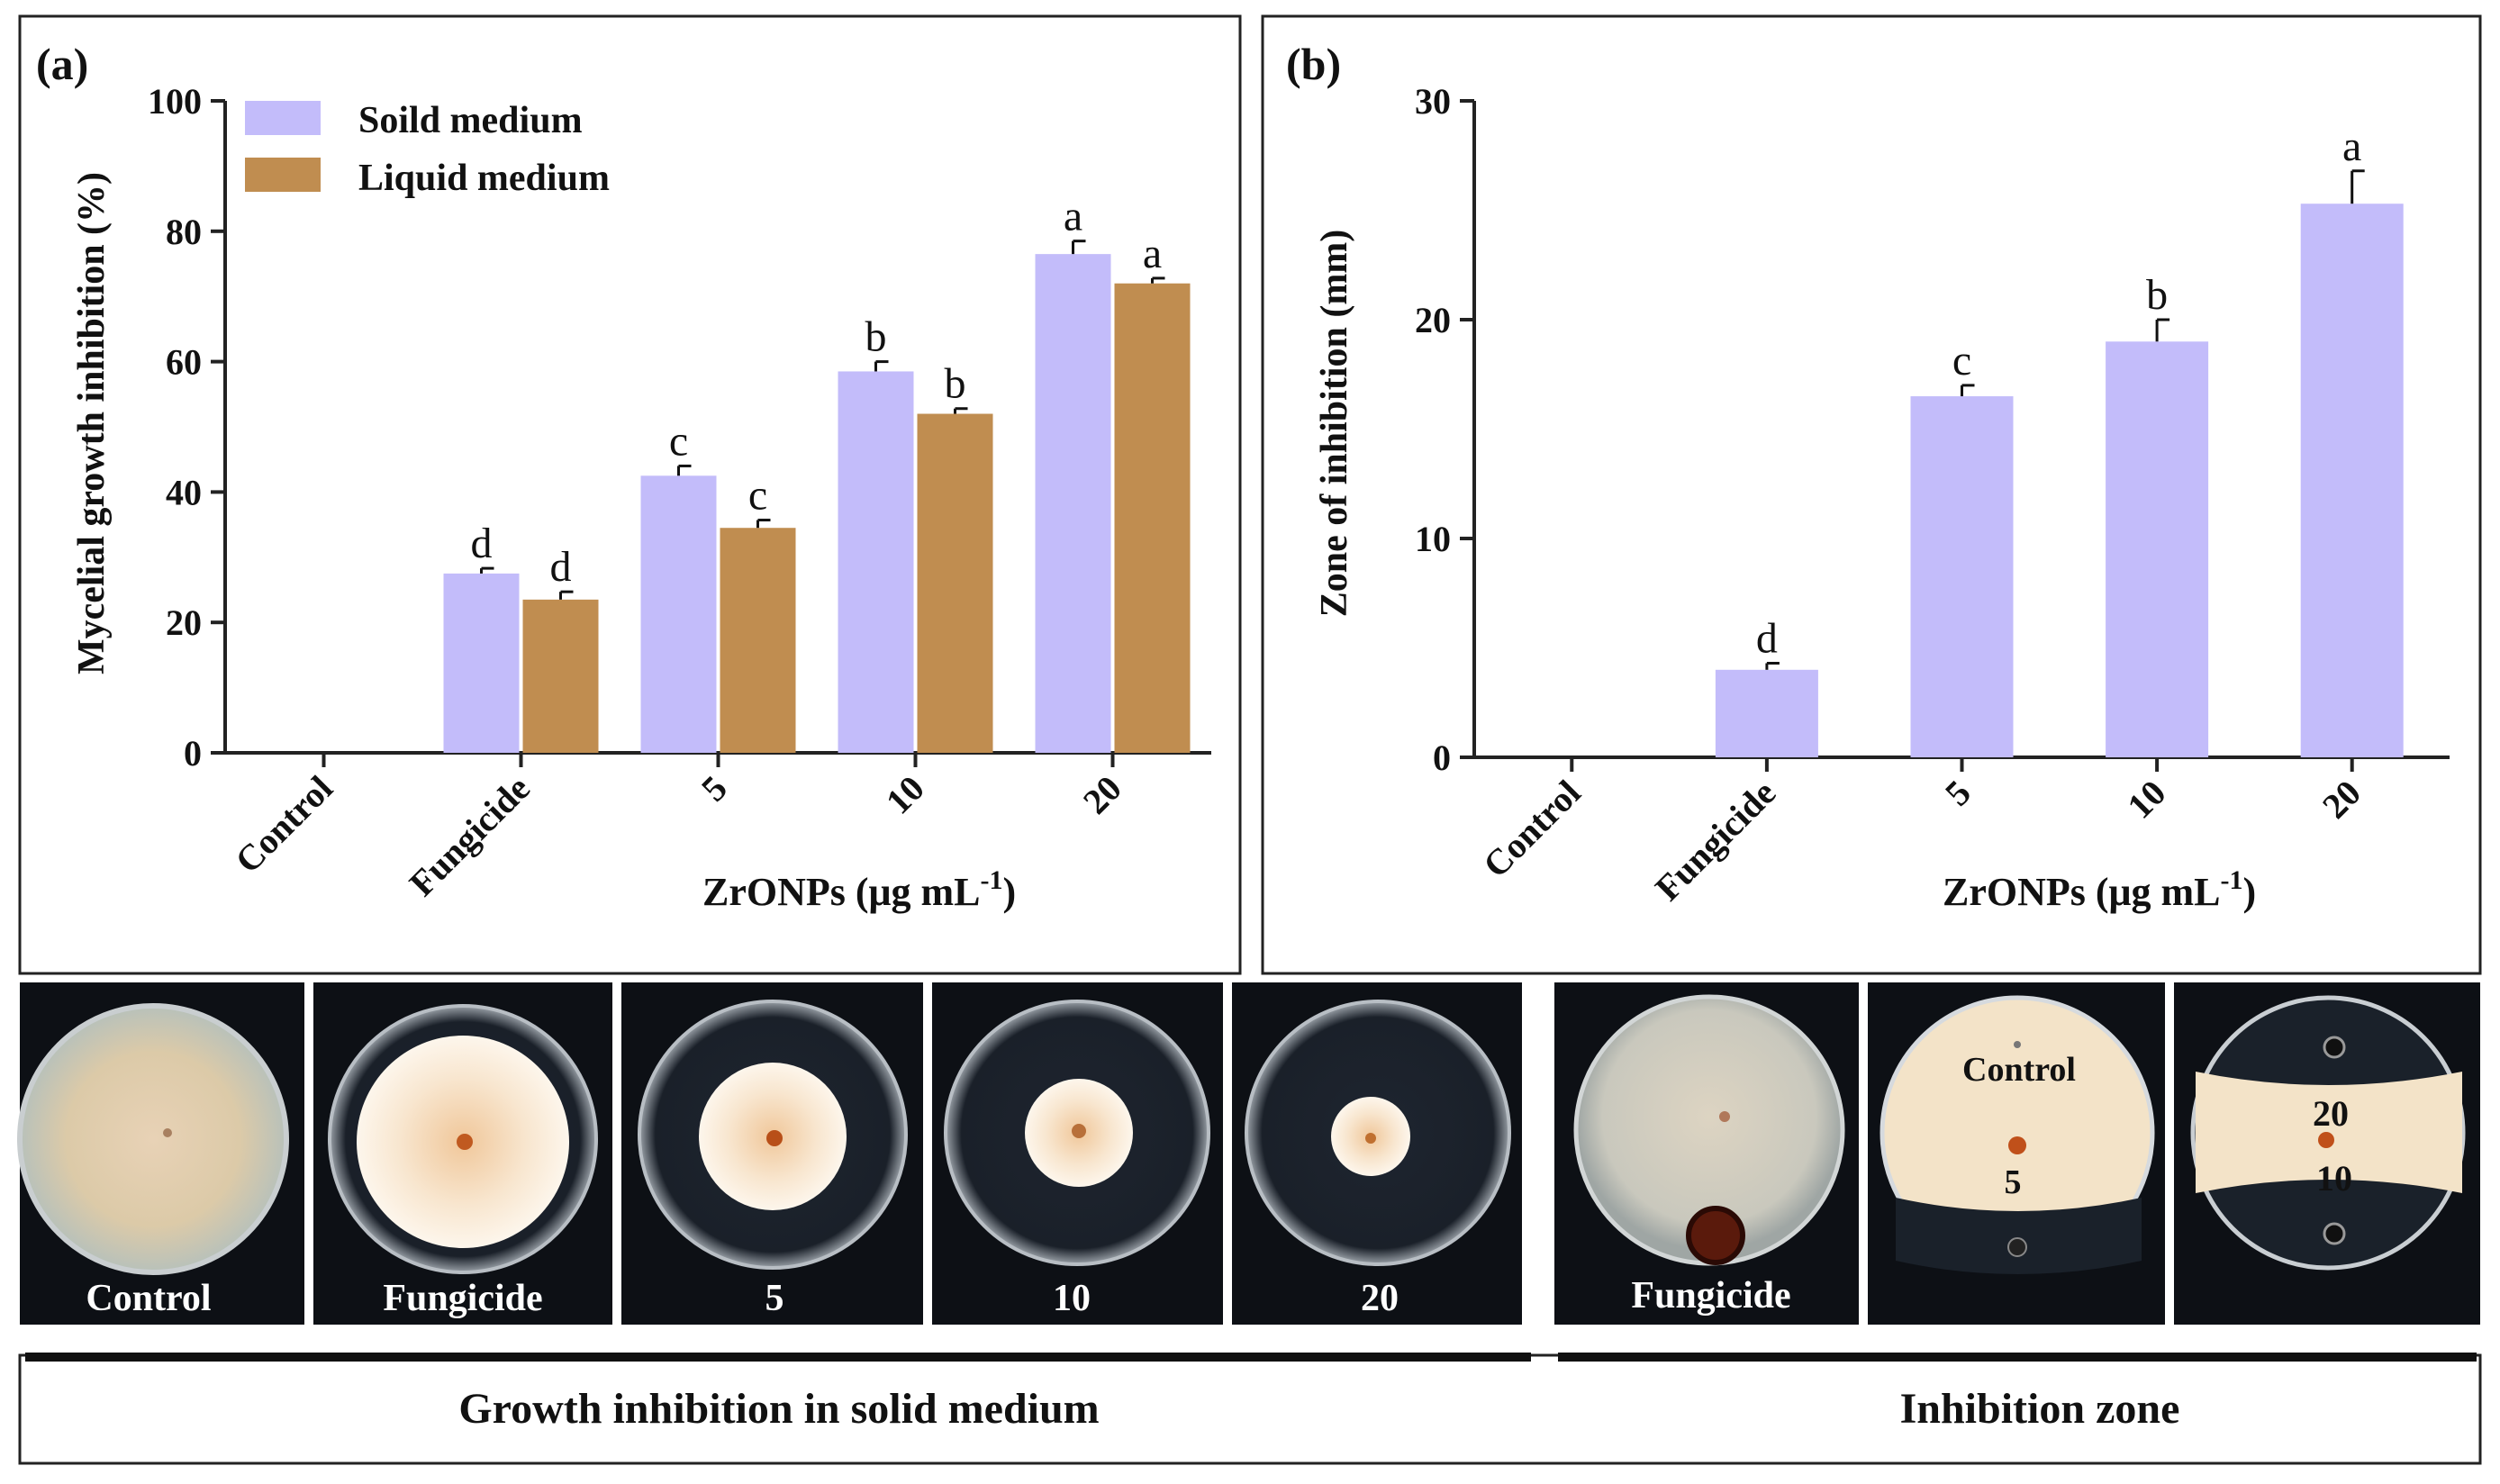 The image size is (2500, 1484). What do you see at coordinates (2146, 800) in the screenshot?
I see `b-xtick-label-3: 10` at bounding box center [2146, 800].